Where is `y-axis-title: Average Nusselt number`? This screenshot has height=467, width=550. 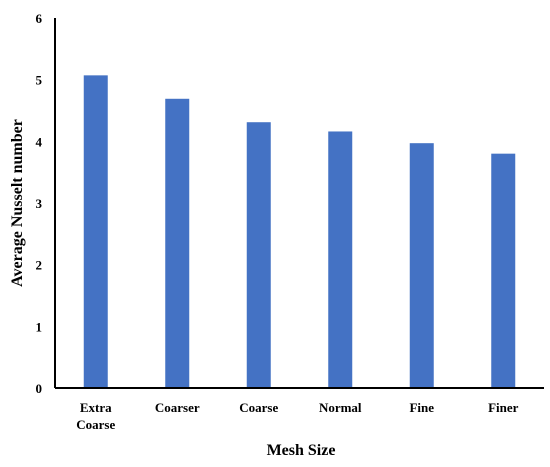 y-axis-title: Average Nusselt number is located at coordinates (17, 203).